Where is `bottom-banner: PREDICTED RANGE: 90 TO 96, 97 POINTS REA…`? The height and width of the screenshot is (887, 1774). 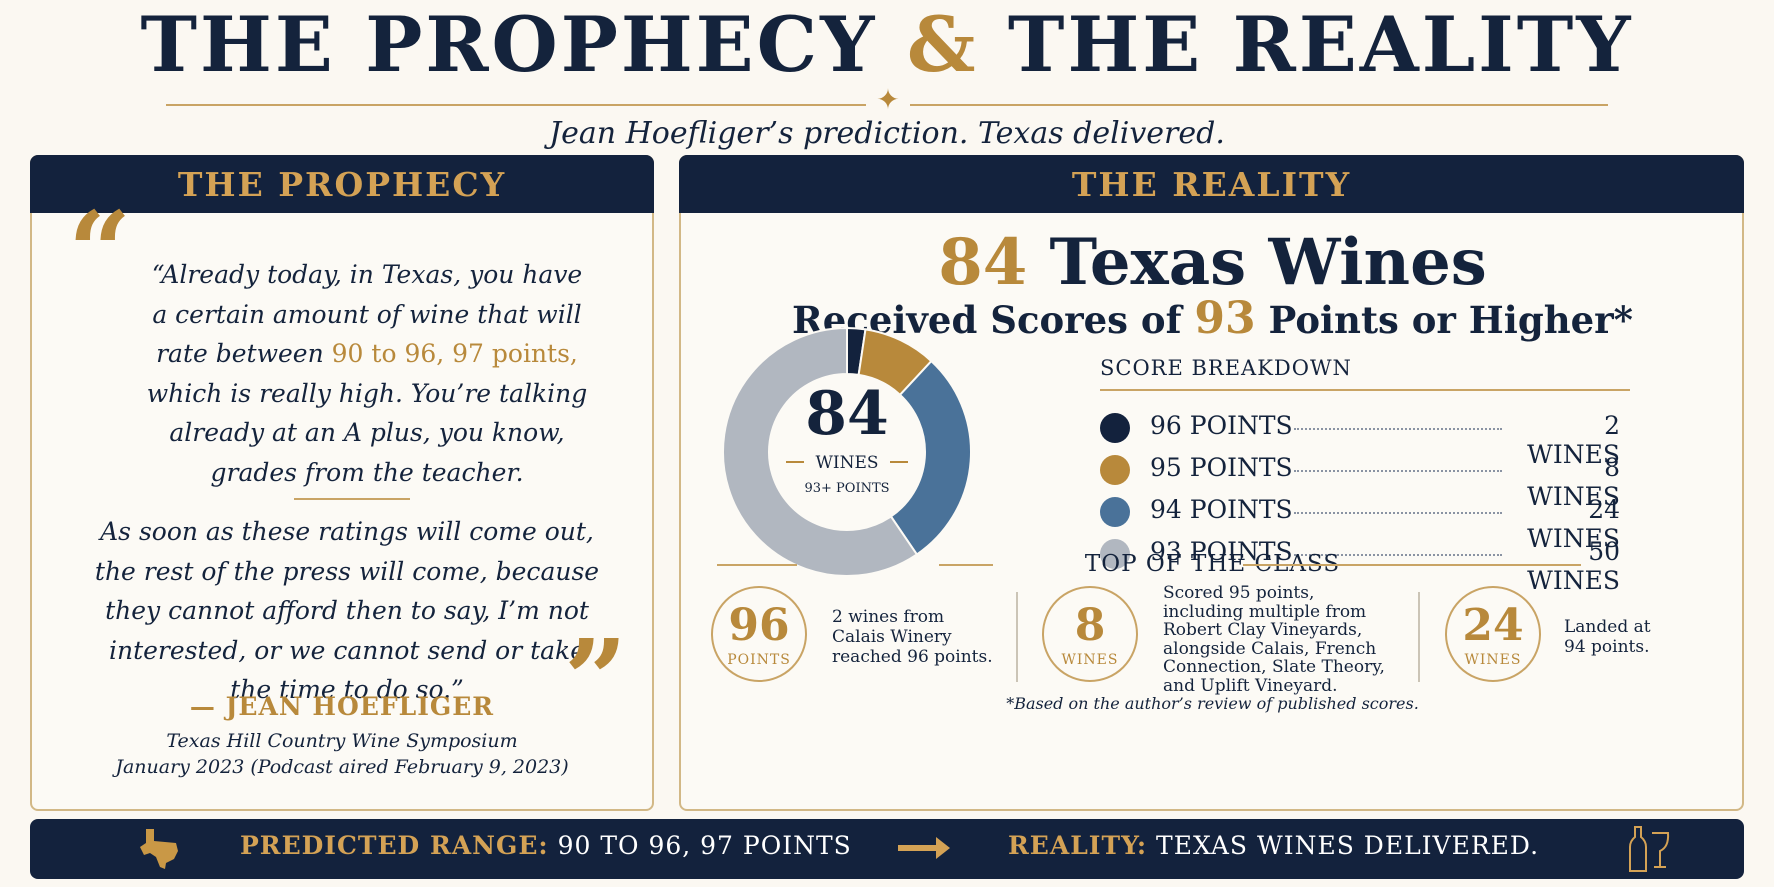 bottom-banner: PREDICTED RANGE: 90 TO 96, 97 POINTS REA… is located at coordinates (887, 849).